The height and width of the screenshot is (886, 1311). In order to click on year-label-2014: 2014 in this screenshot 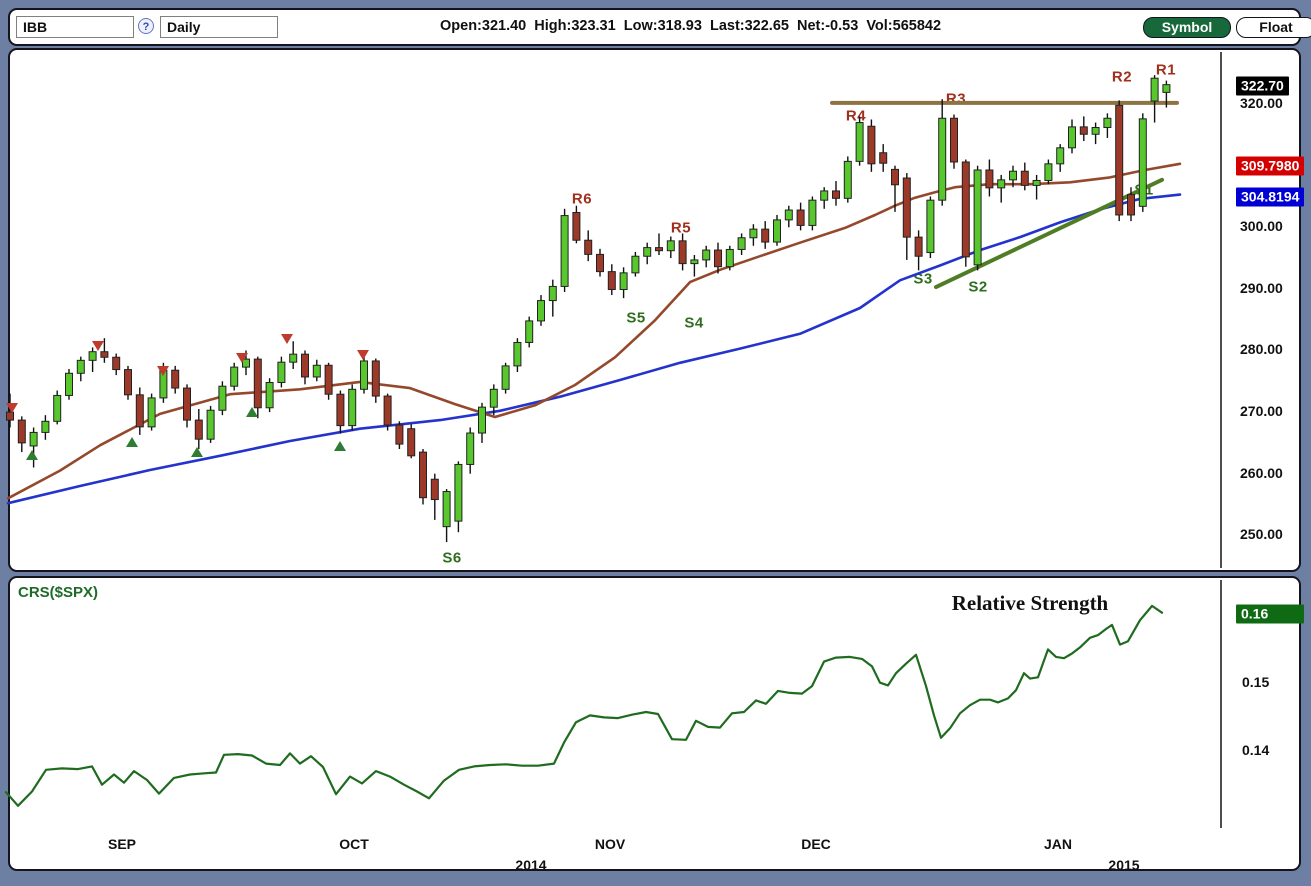, I will do `click(531, 865)`.